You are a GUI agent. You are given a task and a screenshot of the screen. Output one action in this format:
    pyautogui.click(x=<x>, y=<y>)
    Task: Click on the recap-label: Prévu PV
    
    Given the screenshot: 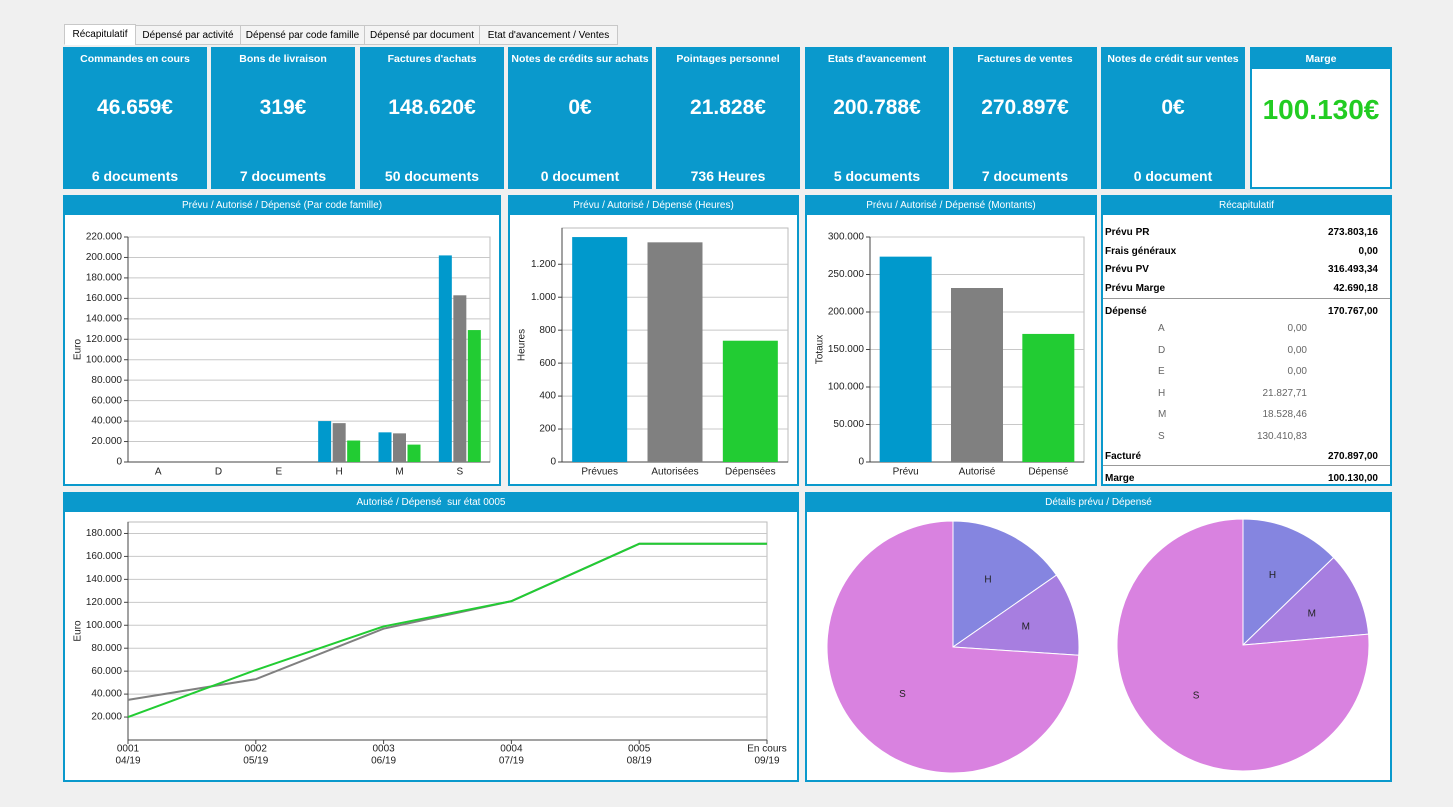 What is the action you would take?
    pyautogui.click(x=1127, y=270)
    